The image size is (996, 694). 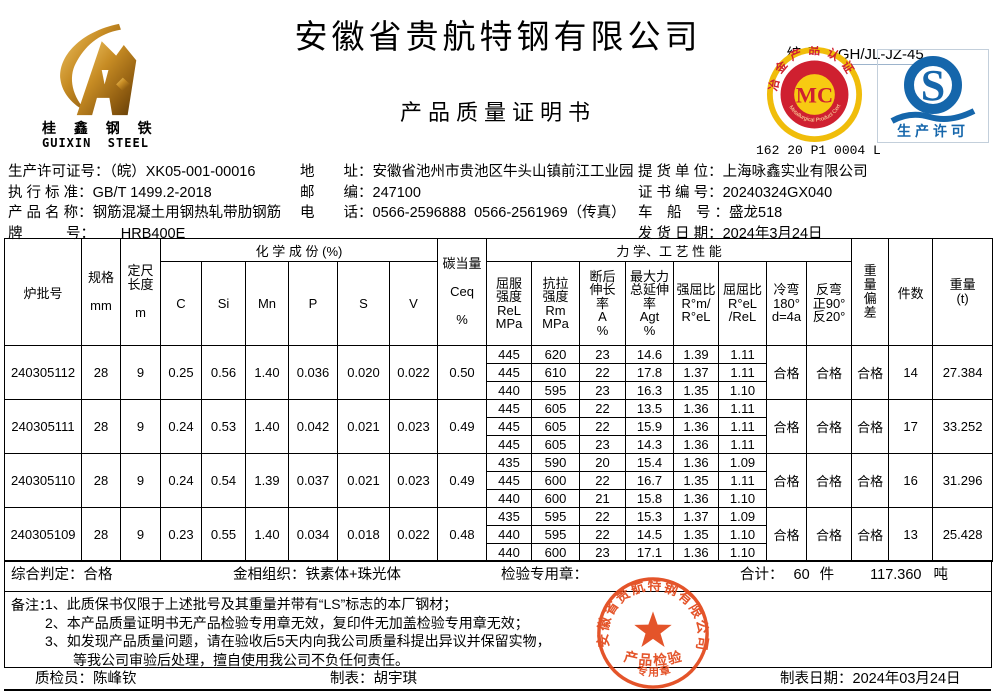 What do you see at coordinates (43, 534) in the screenshot?
I see `cell-batch: 240305109` at bounding box center [43, 534].